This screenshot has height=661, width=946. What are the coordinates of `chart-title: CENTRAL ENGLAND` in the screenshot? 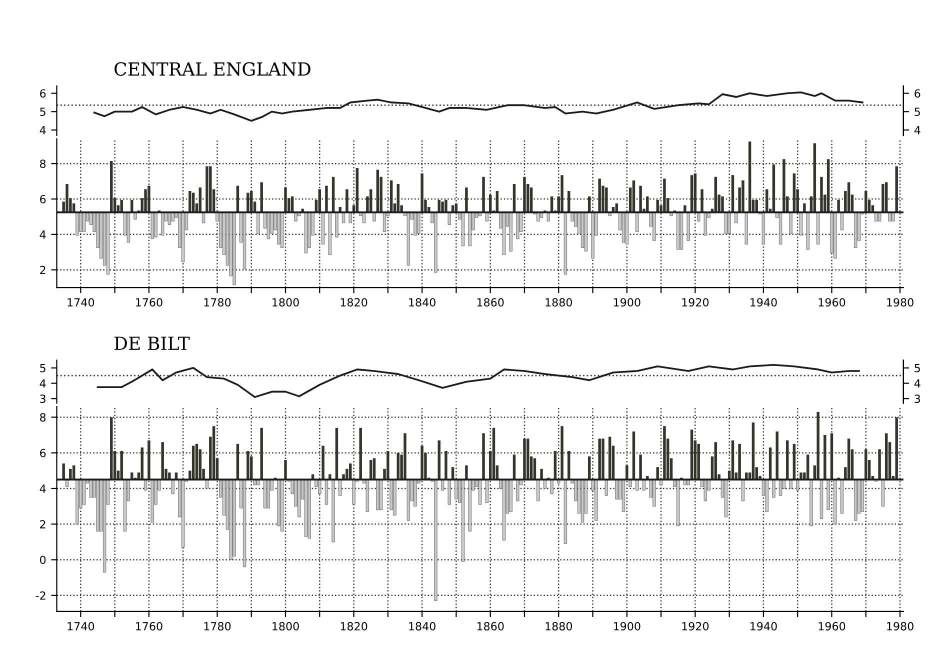 It's located at (212, 69).